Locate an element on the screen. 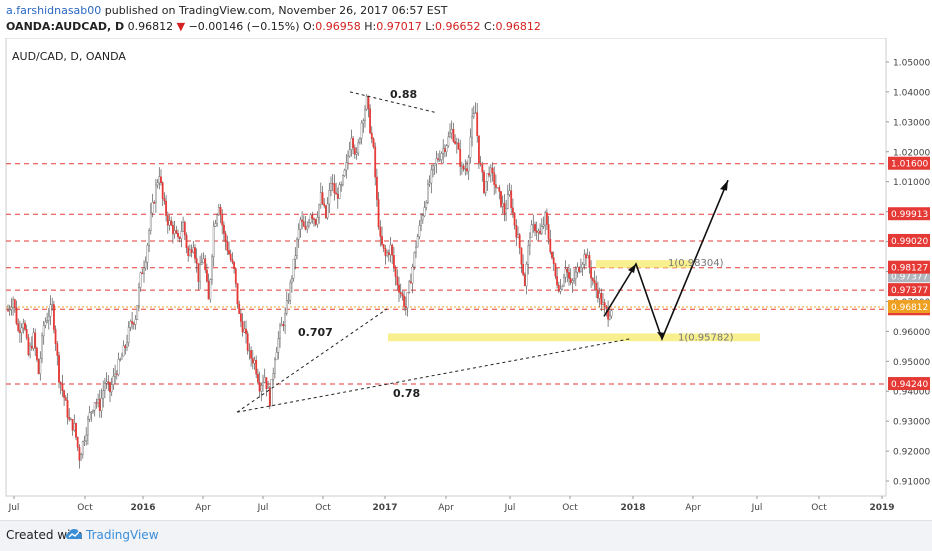 This screenshot has width=932, height=551. author-link: a.farshidnasab00 is located at coordinates (54, 10).